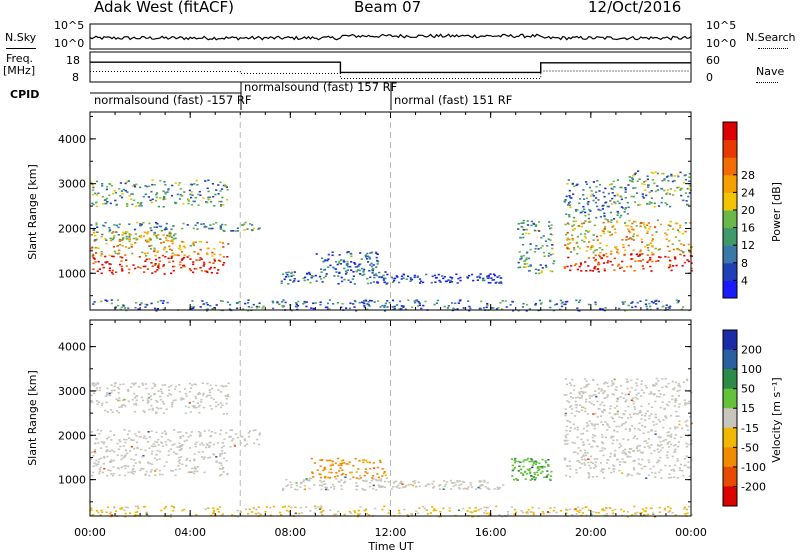 The image size is (800, 554). Describe the element at coordinates (771, 37) in the screenshot. I see `nsearch-label: N.Search` at that location.